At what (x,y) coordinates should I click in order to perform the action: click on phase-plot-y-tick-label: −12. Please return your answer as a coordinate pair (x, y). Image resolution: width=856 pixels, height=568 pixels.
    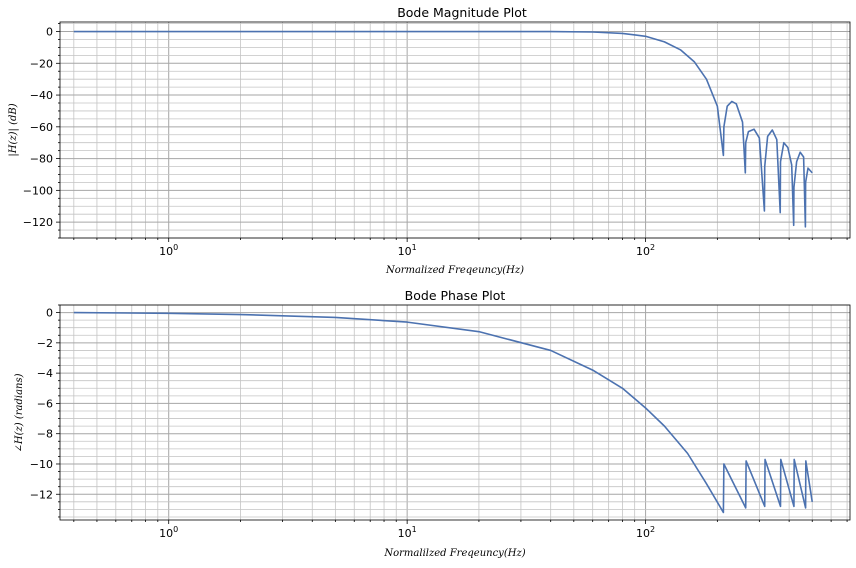
    Looking at the image, I should click on (41, 494).